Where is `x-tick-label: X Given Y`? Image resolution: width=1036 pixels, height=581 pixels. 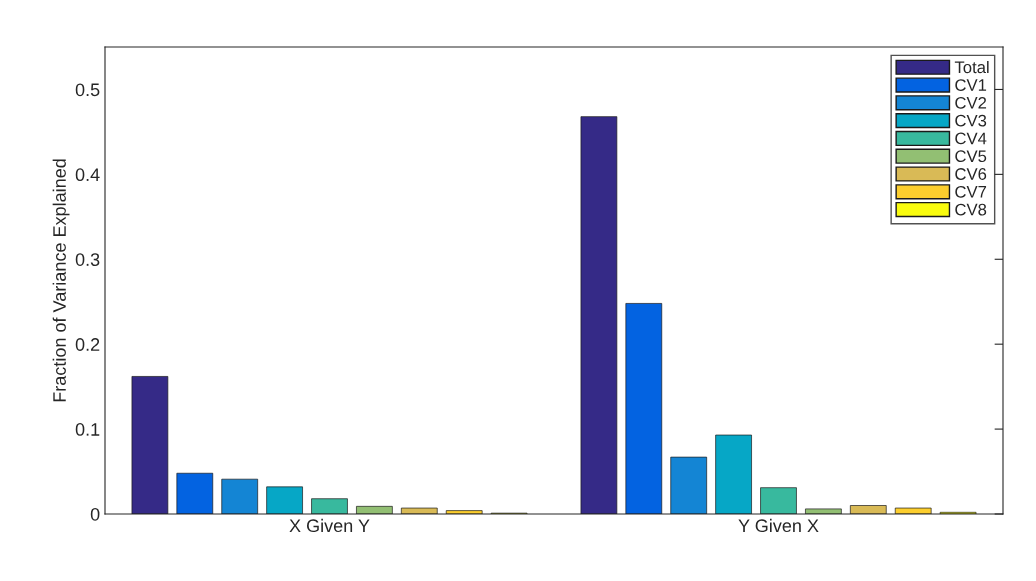
x-tick-label: X Given Y is located at coordinates (329, 525).